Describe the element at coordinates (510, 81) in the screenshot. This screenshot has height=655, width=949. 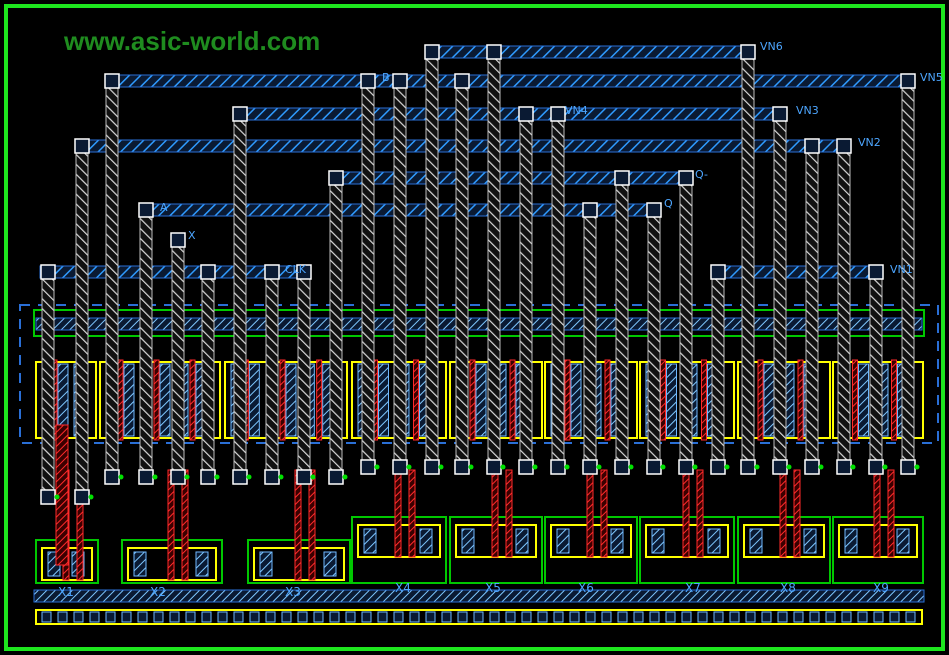
I see `metal2-route` at that location.